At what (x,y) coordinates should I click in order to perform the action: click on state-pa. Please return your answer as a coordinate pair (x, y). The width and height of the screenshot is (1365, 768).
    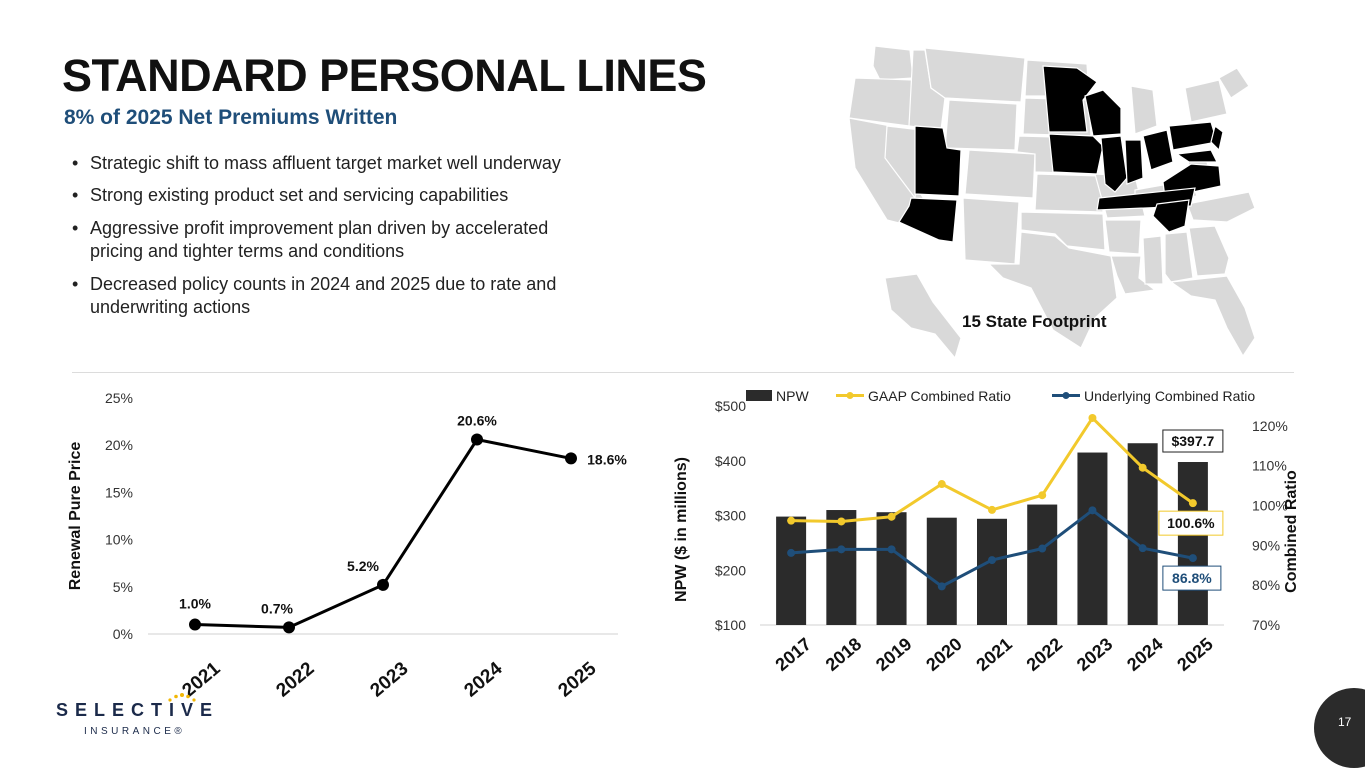
    Looking at the image, I should click on (1193, 136).